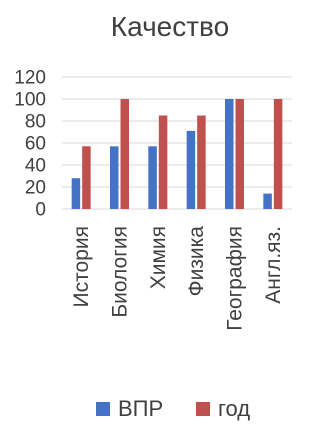 This screenshot has height=433, width=322. I want to click on y-tick-label: 20, so click(35, 188).